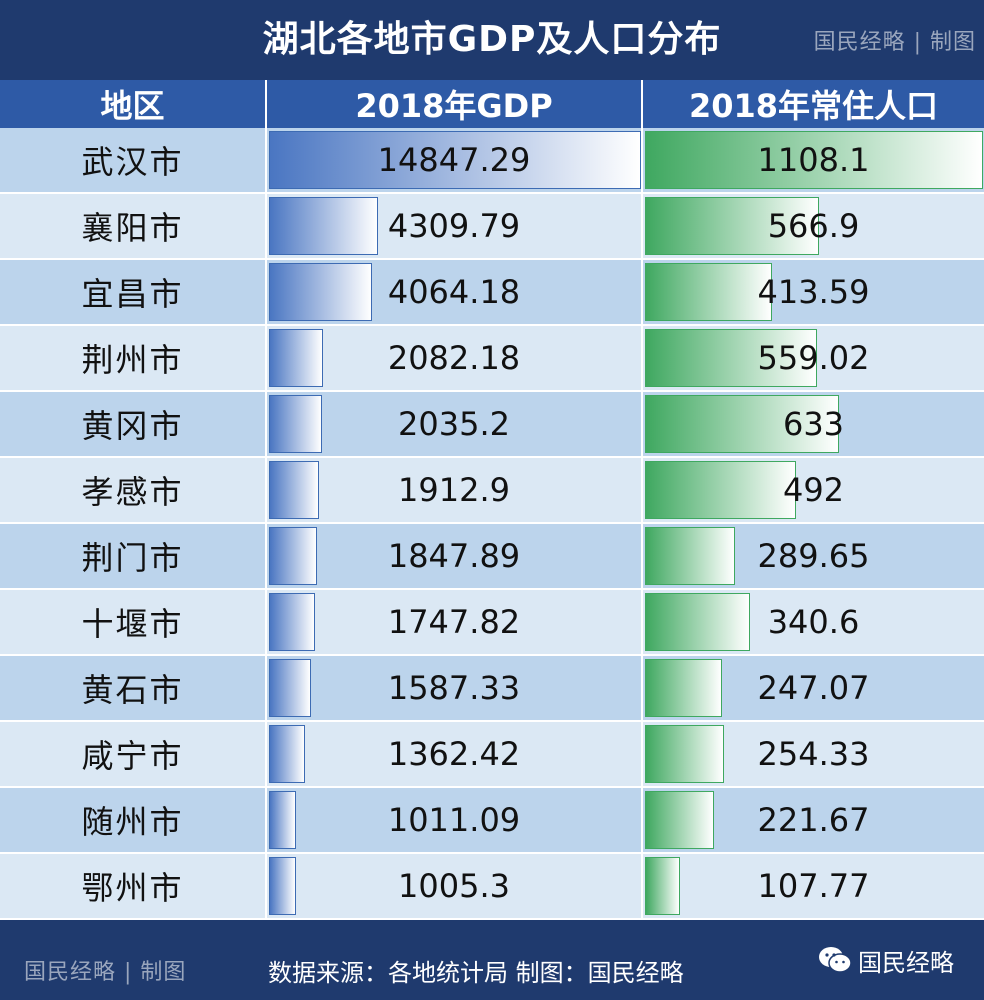 Image resolution: width=984 pixels, height=1000 pixels. Describe the element at coordinates (492, 967) in the screenshot. I see `footer: 国民经略 | 制图 数据来源：各地统计局 制图：国民经略 国民经略` at that location.